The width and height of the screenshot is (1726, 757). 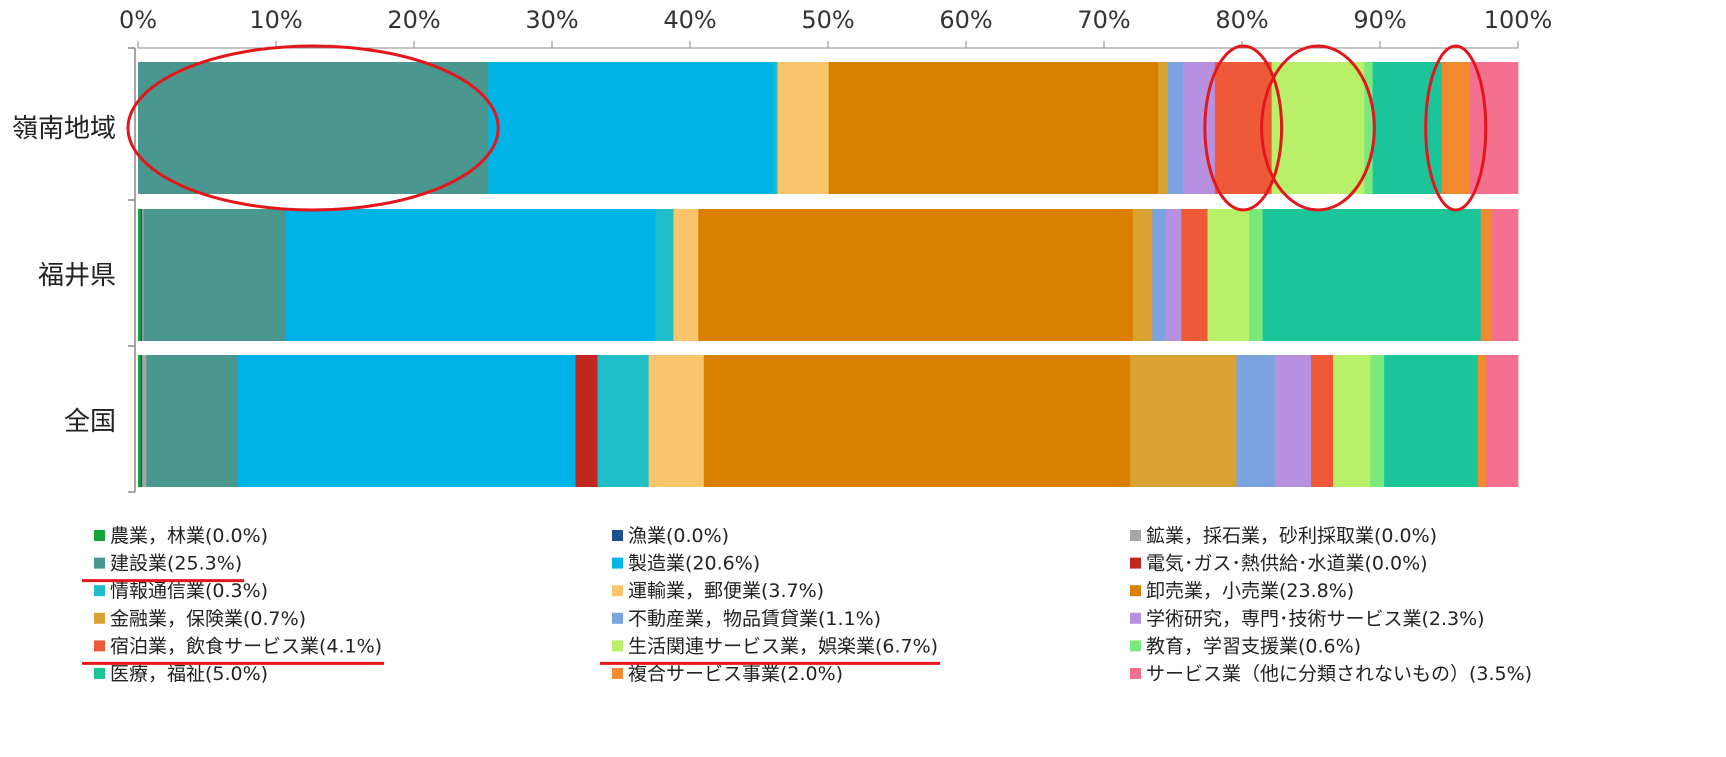 I want to click on legend-label: 生活関連サービス業，娯楽業(6.7%), so click(x=783, y=646).